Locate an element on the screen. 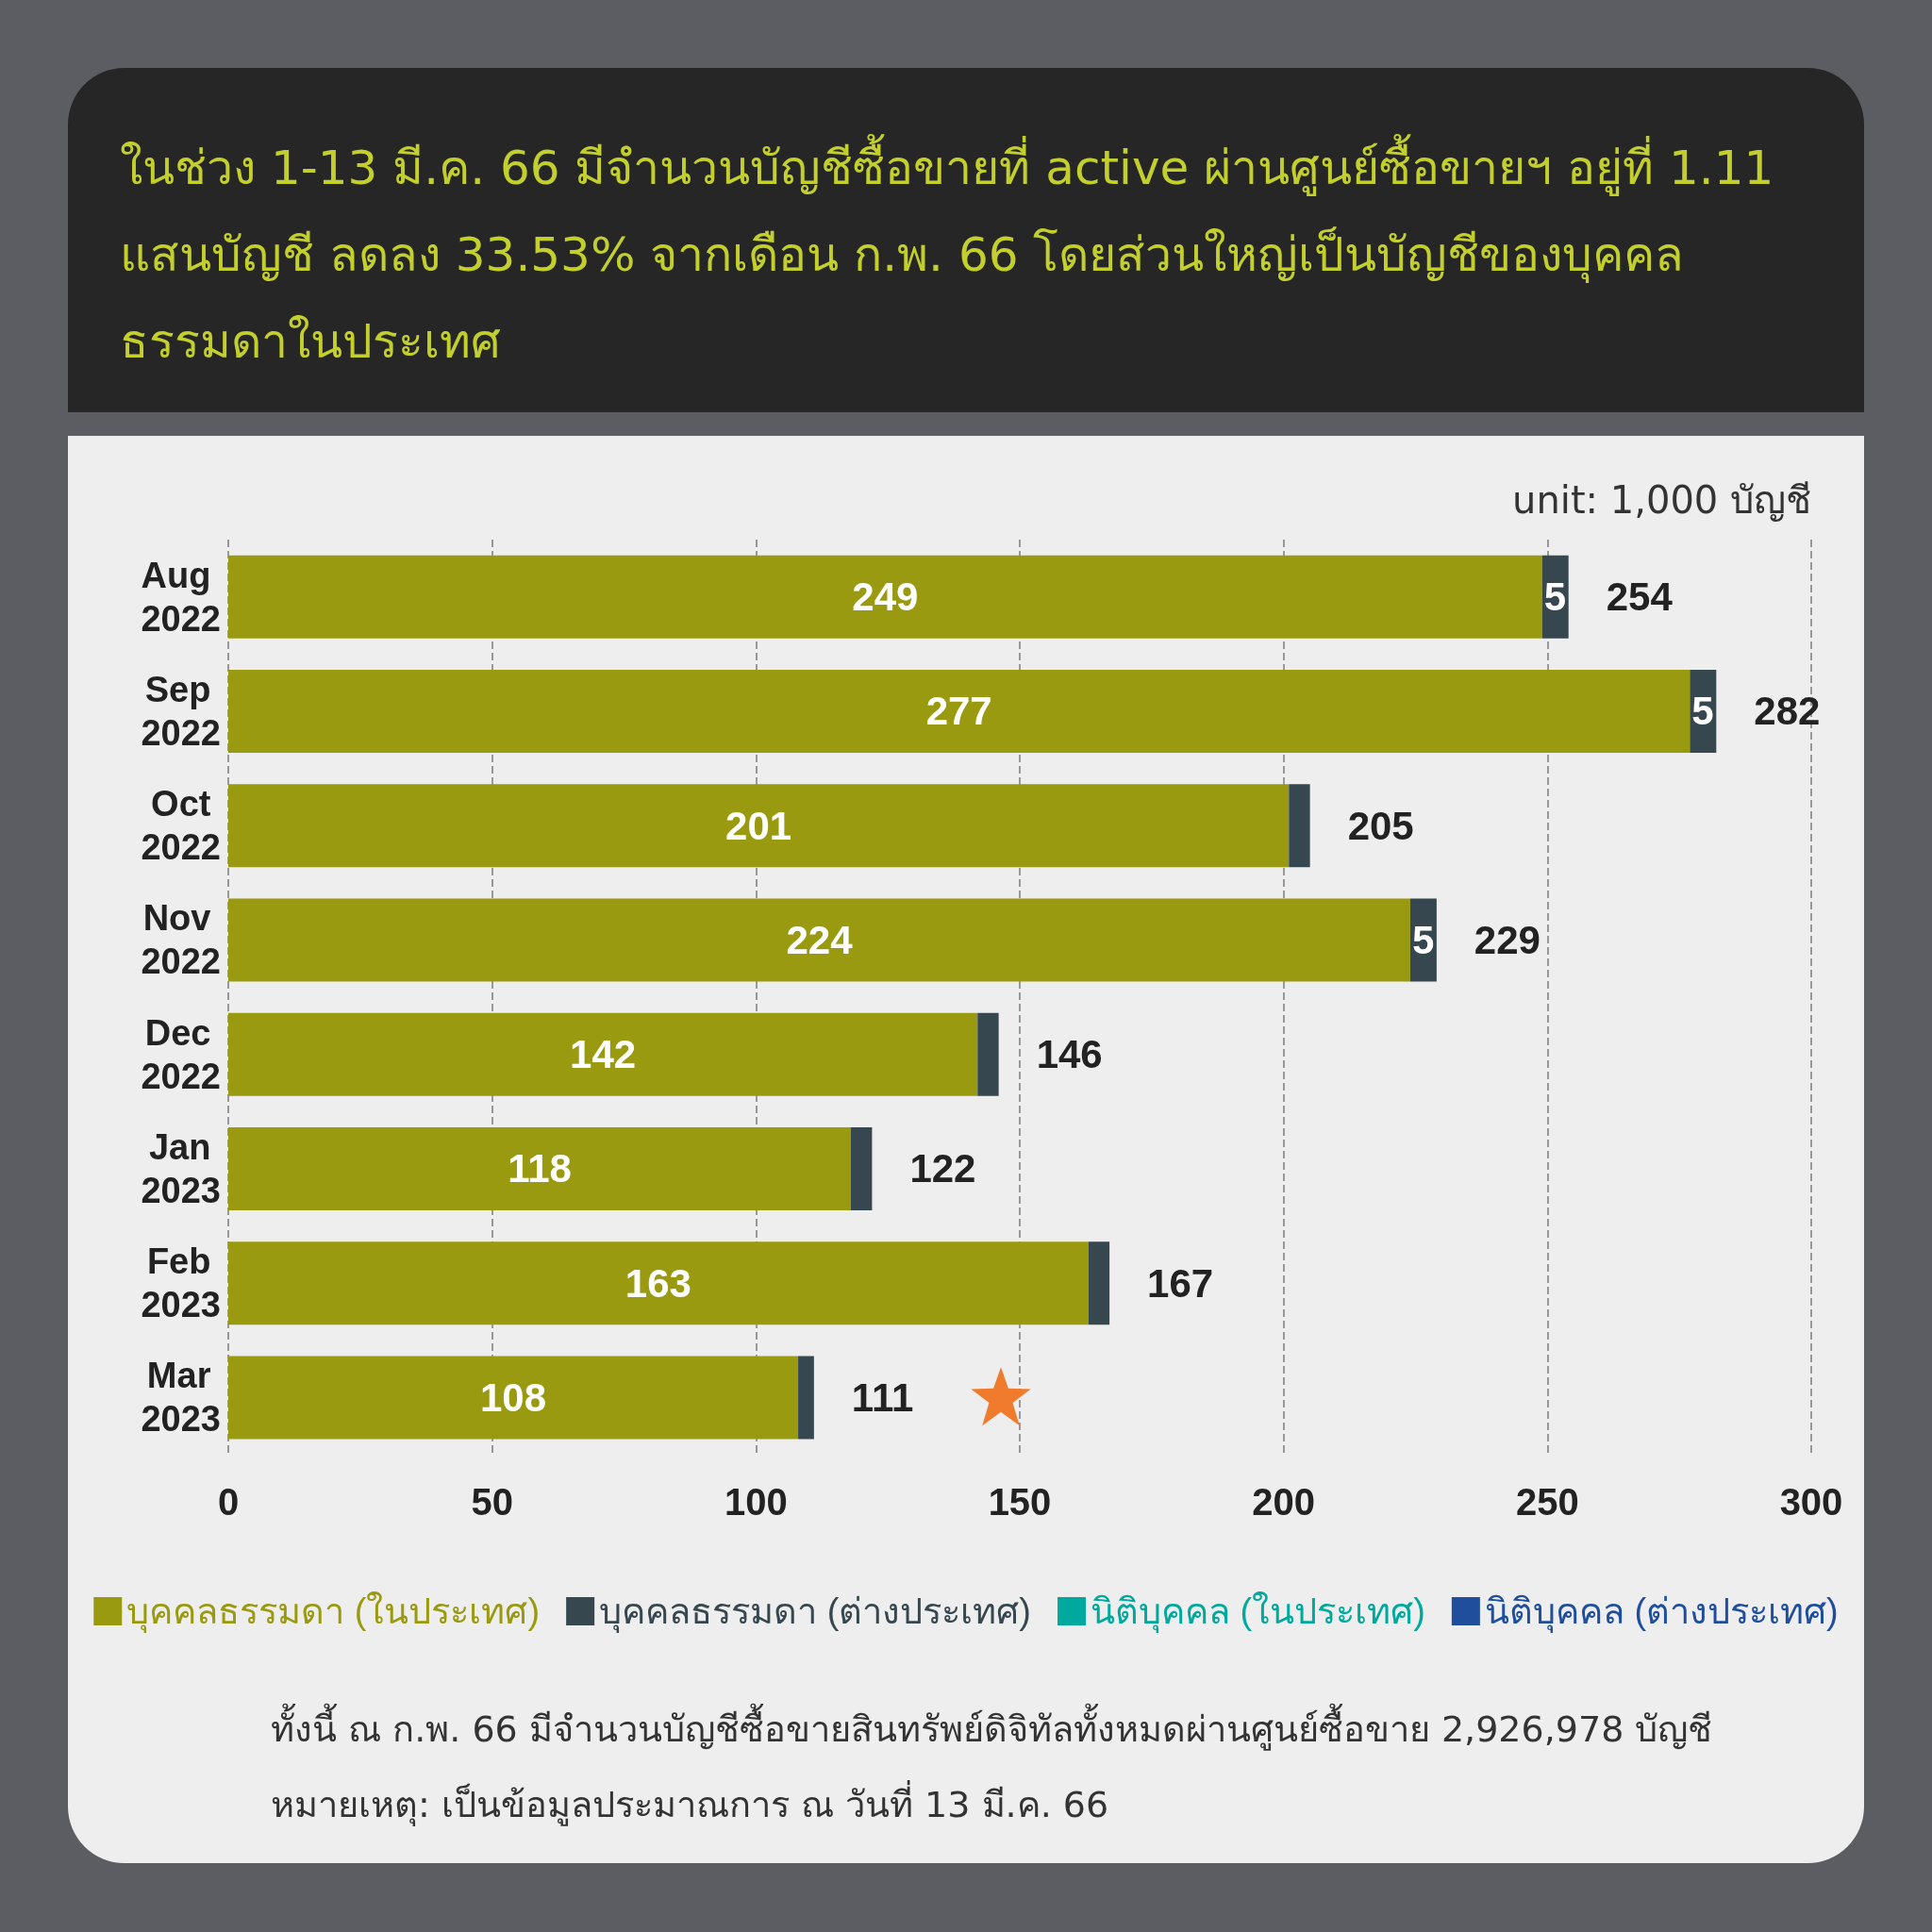 This screenshot has height=1932, width=1932. x-tick-label: 250 is located at coordinates (1547, 1502).